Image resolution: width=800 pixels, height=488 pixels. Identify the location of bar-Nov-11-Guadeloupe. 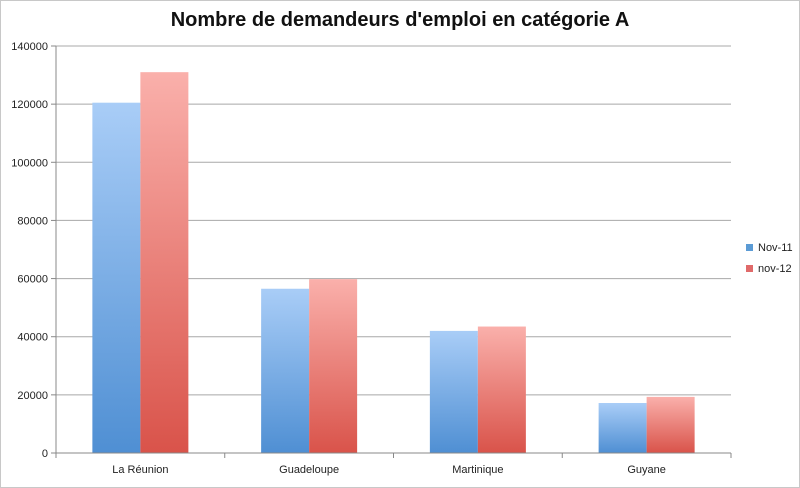
(285, 370).